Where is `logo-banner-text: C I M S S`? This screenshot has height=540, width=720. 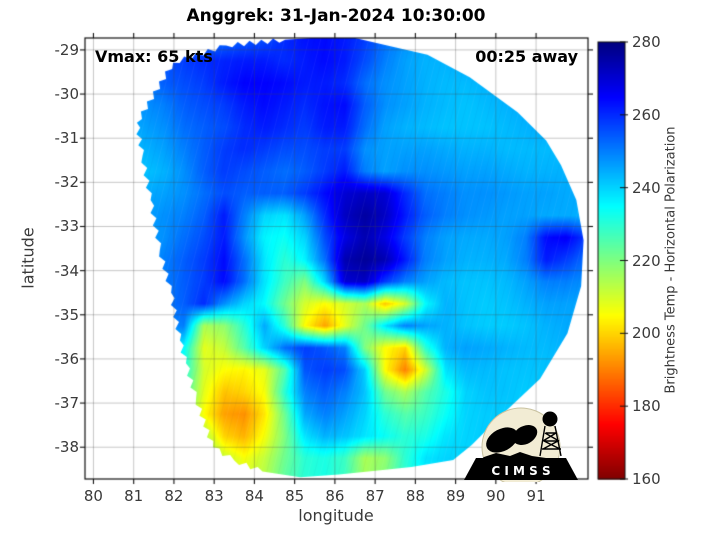 logo-banner-text: C I M S S is located at coordinates (520, 471).